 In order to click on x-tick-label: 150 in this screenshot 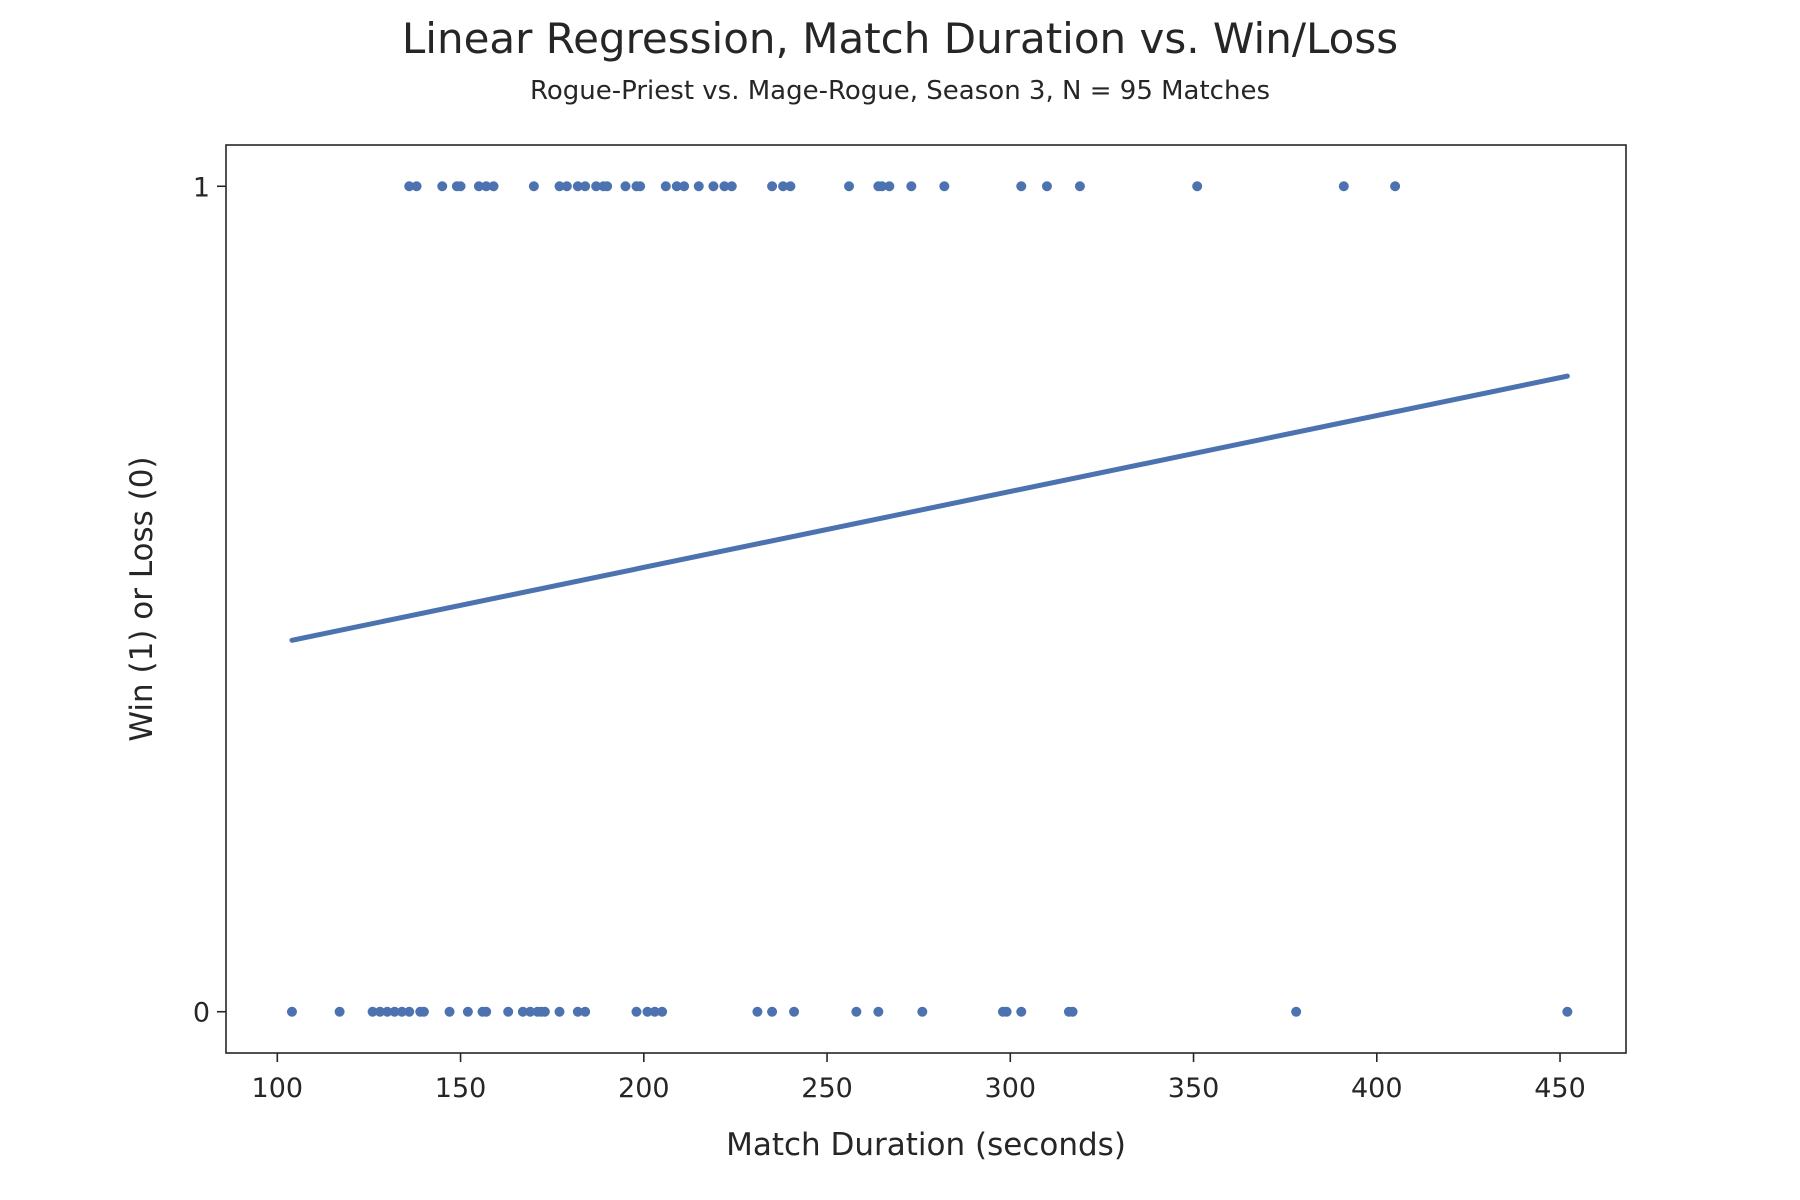, I will do `click(461, 1088)`.